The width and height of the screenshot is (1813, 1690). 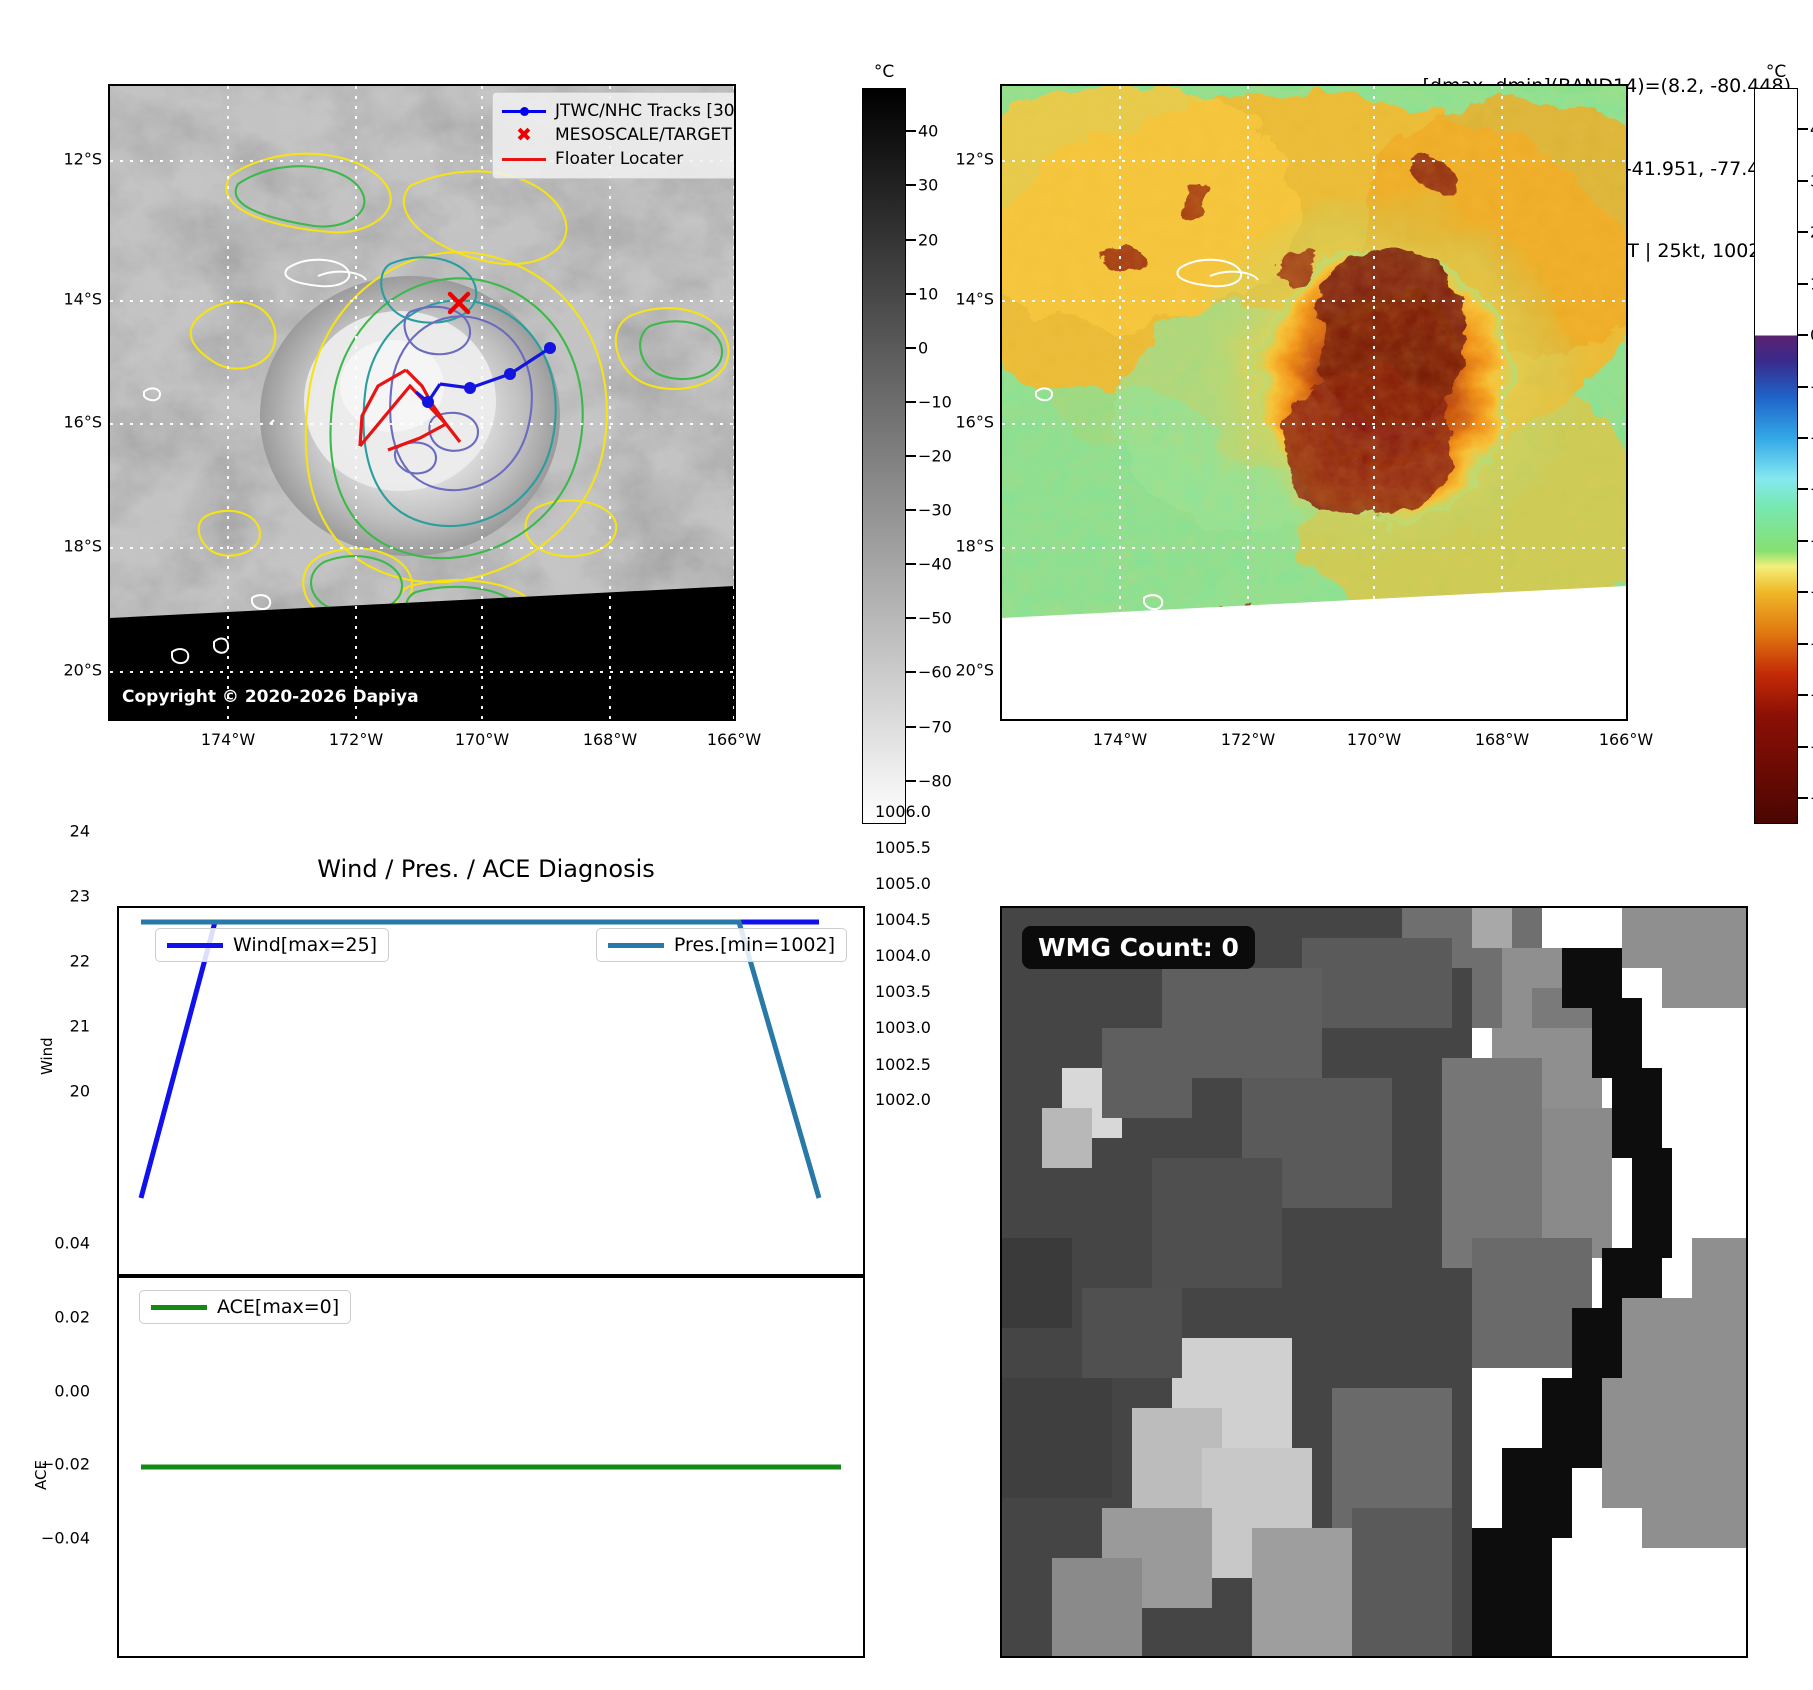 What do you see at coordinates (935, 727) in the screenshot?
I see `ir-cbar-tick-11: −70` at bounding box center [935, 727].